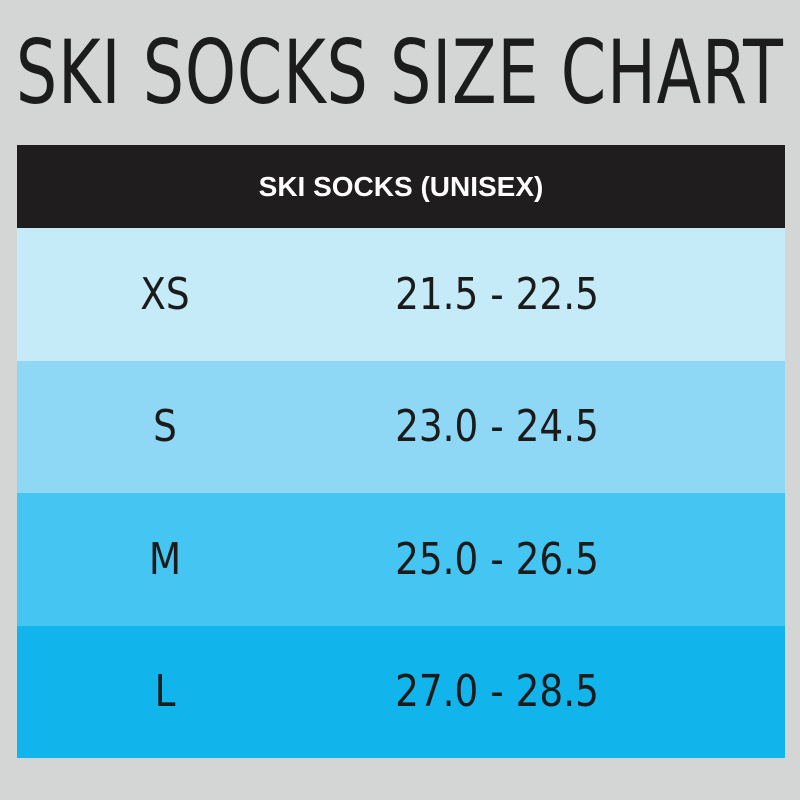 The height and width of the screenshot is (800, 800). I want to click on size-range: 25.0 - 26.5, so click(497, 559).